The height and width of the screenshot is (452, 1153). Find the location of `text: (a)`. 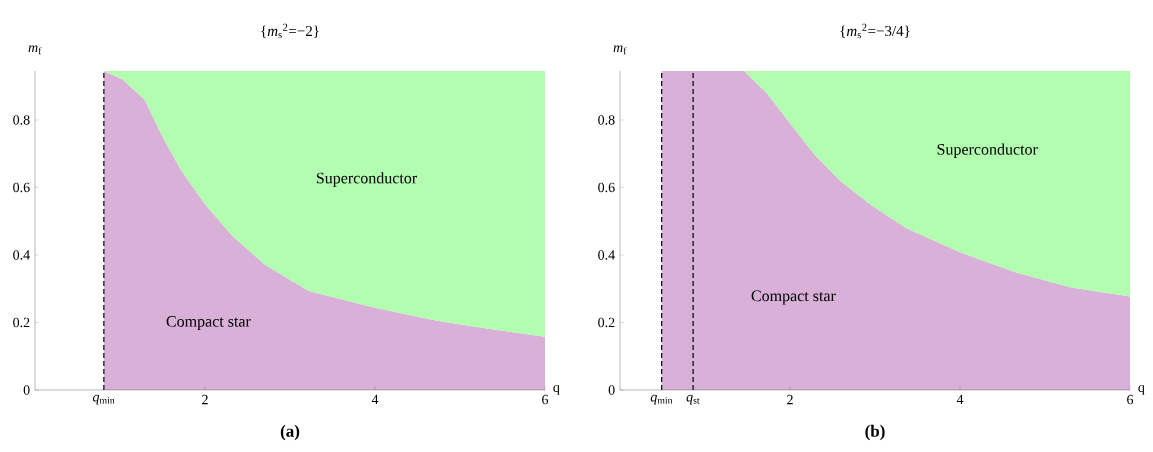

text: (a) is located at coordinates (290, 432).